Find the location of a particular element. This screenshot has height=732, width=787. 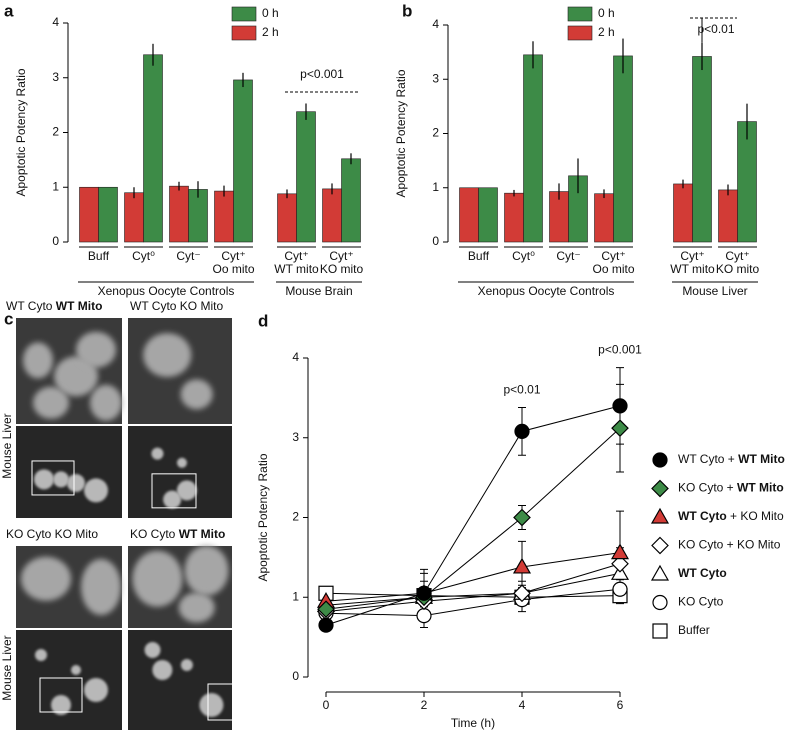

image-label: WT Cyto WT Mito is located at coordinates (54, 306).